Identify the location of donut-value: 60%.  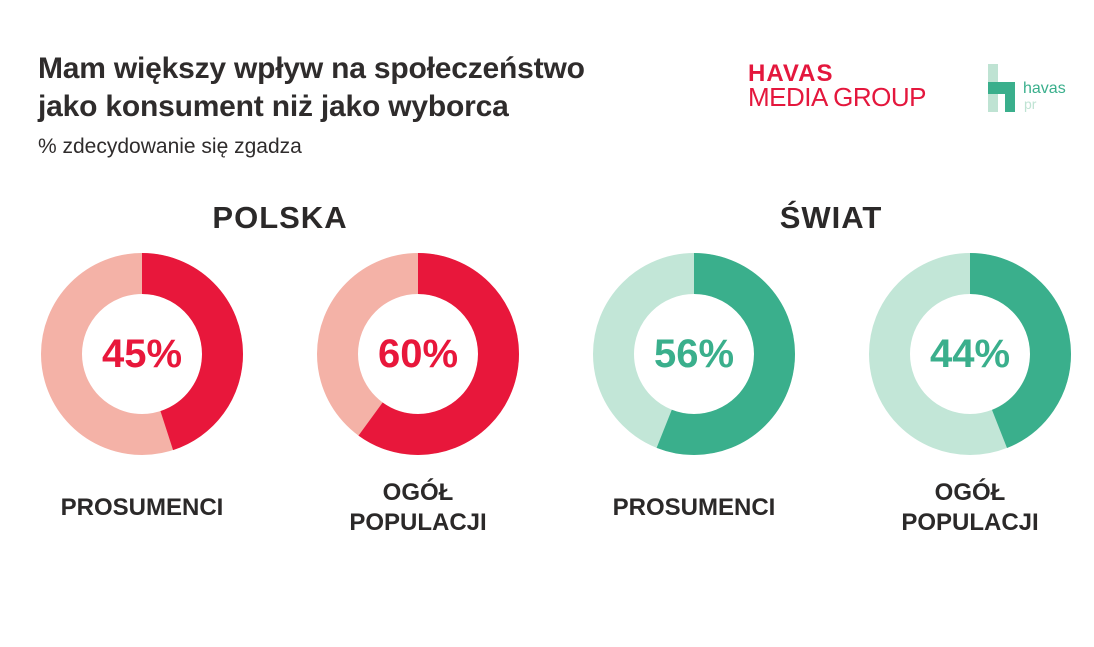
(418, 353).